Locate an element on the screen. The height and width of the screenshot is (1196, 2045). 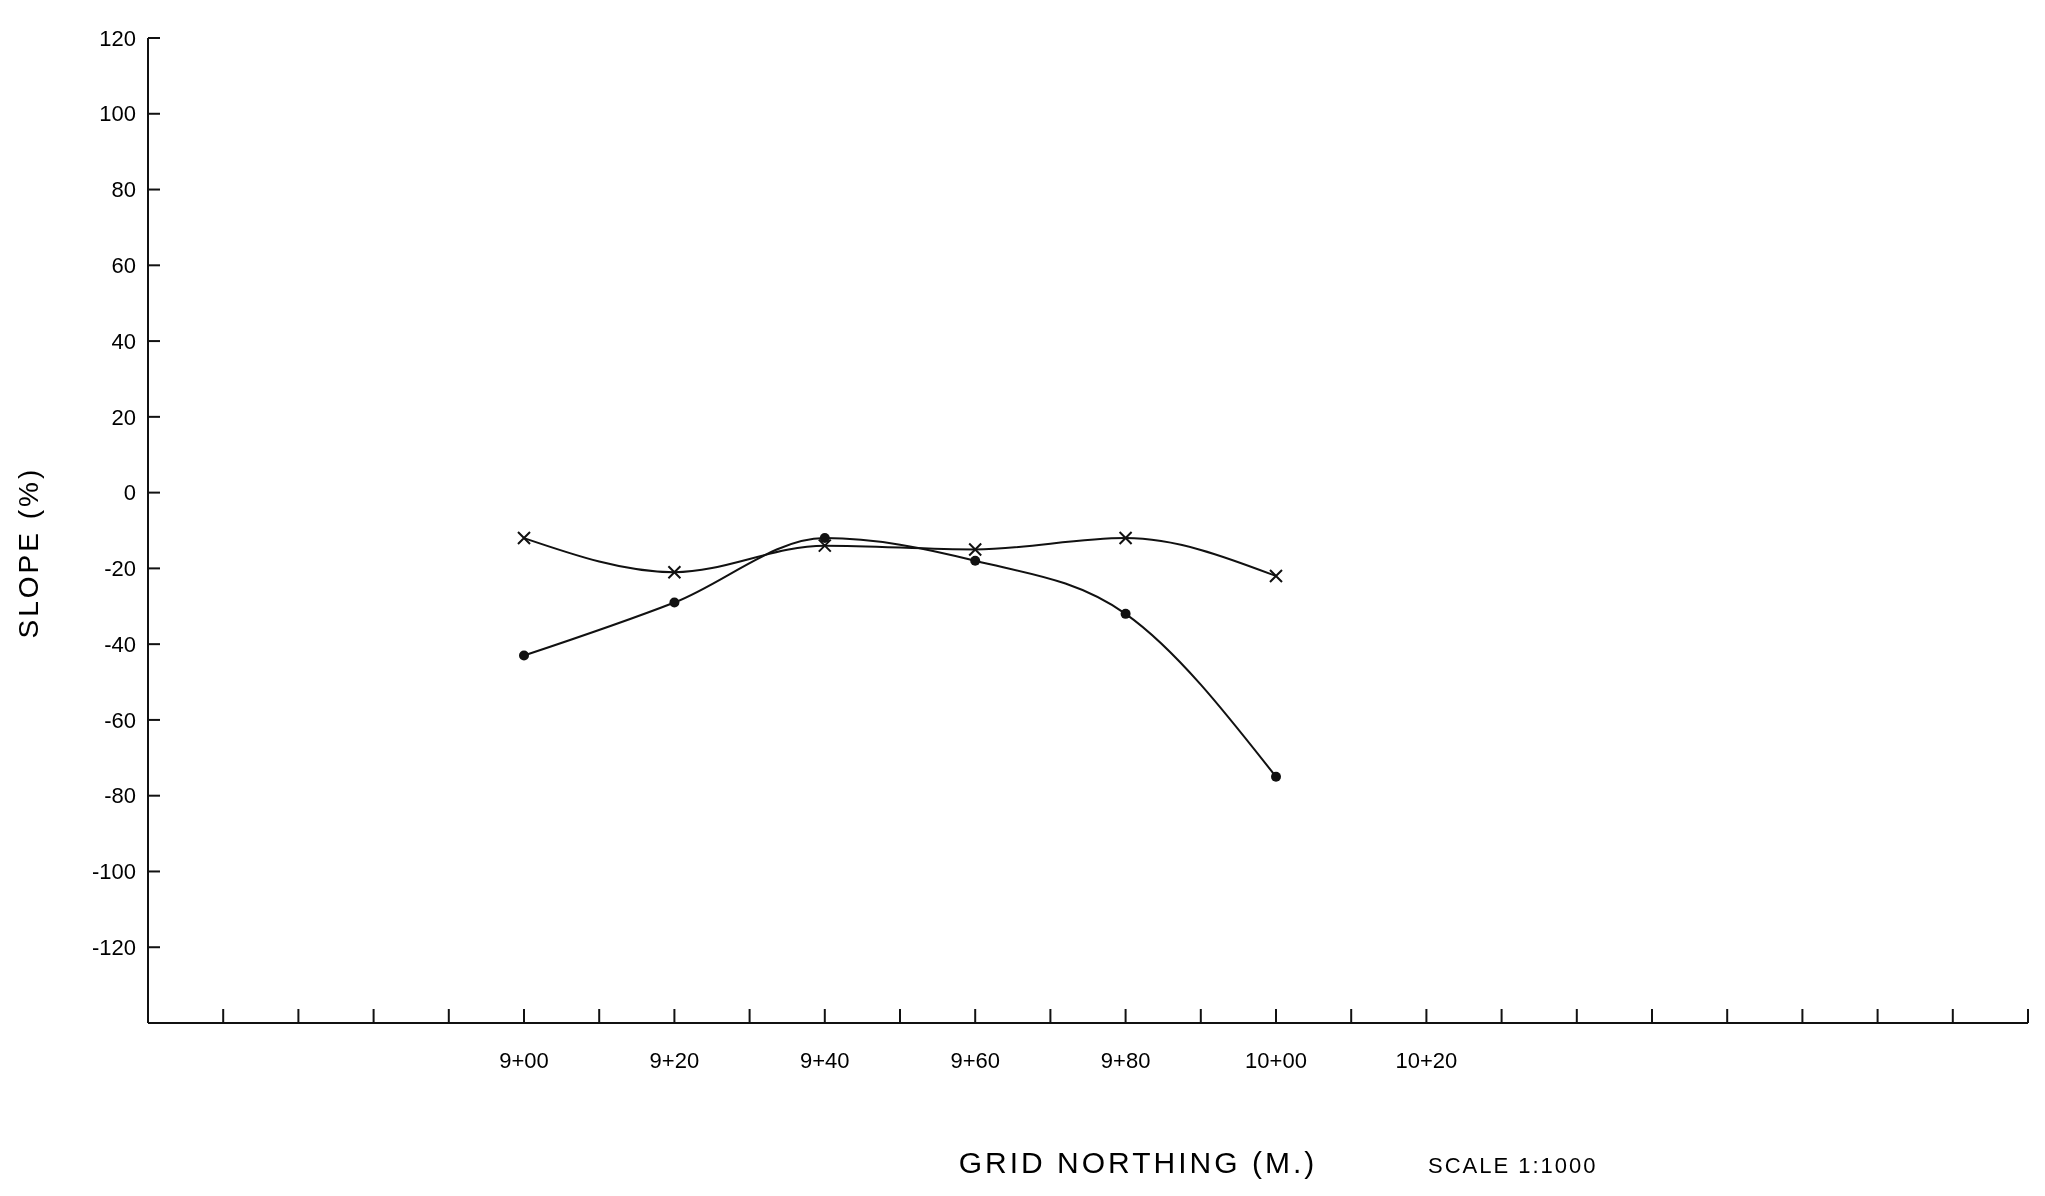
y-tick-label: 60 is located at coordinates (123, 266).